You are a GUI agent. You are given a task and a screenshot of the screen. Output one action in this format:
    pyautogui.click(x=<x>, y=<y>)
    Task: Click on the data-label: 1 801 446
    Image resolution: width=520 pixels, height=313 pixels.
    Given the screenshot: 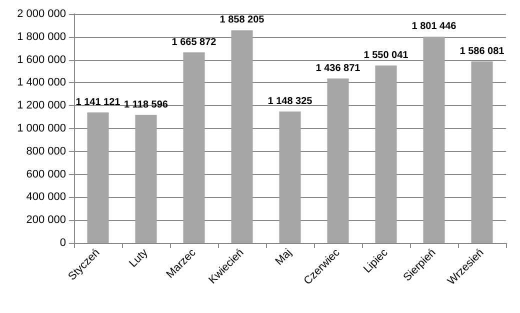 What is the action you would take?
    pyautogui.click(x=434, y=26)
    